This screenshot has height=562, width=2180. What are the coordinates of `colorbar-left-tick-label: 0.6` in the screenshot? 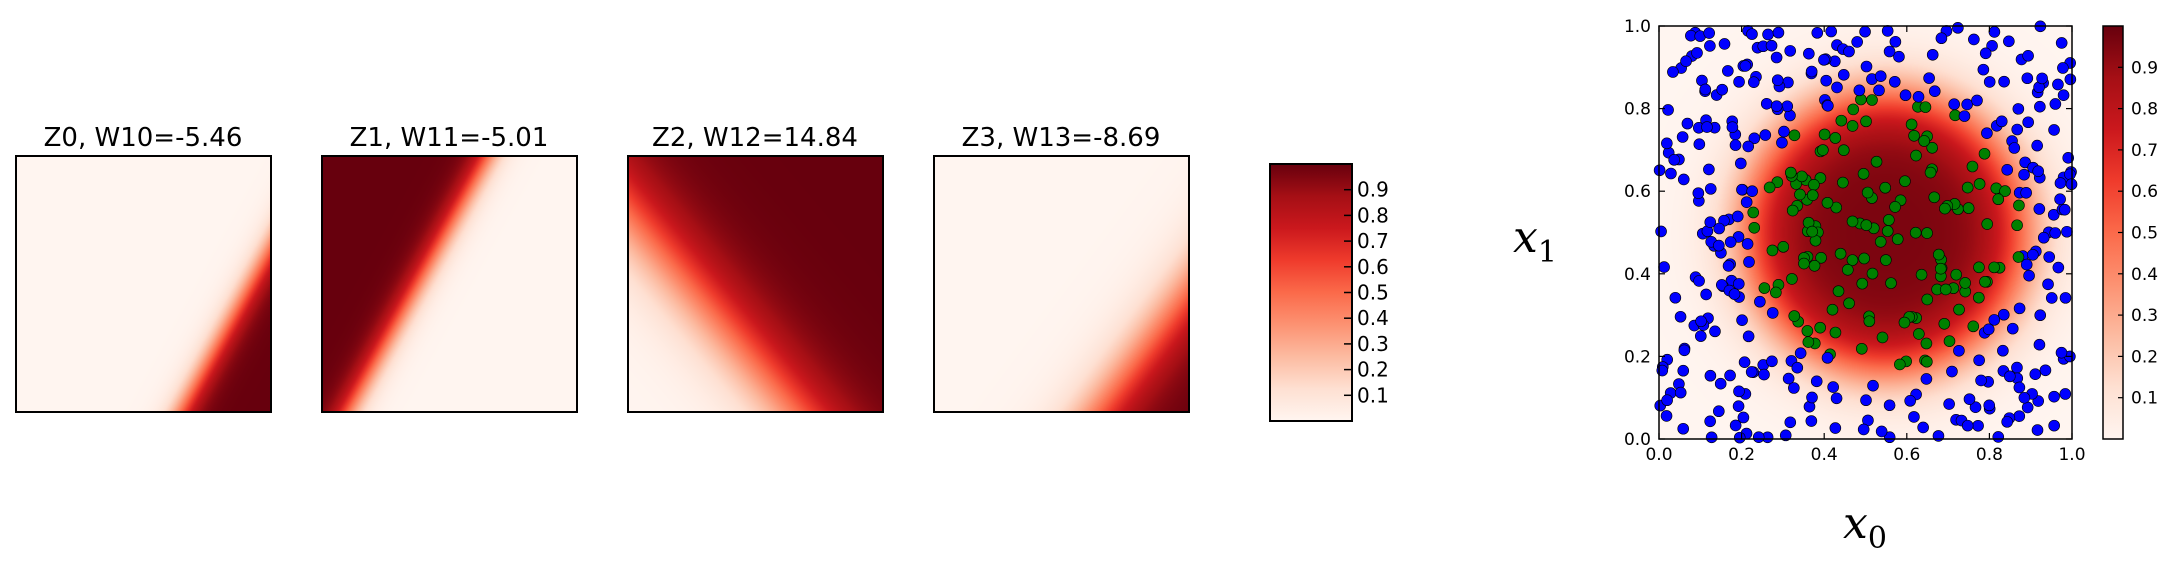 It's located at (1373, 267).